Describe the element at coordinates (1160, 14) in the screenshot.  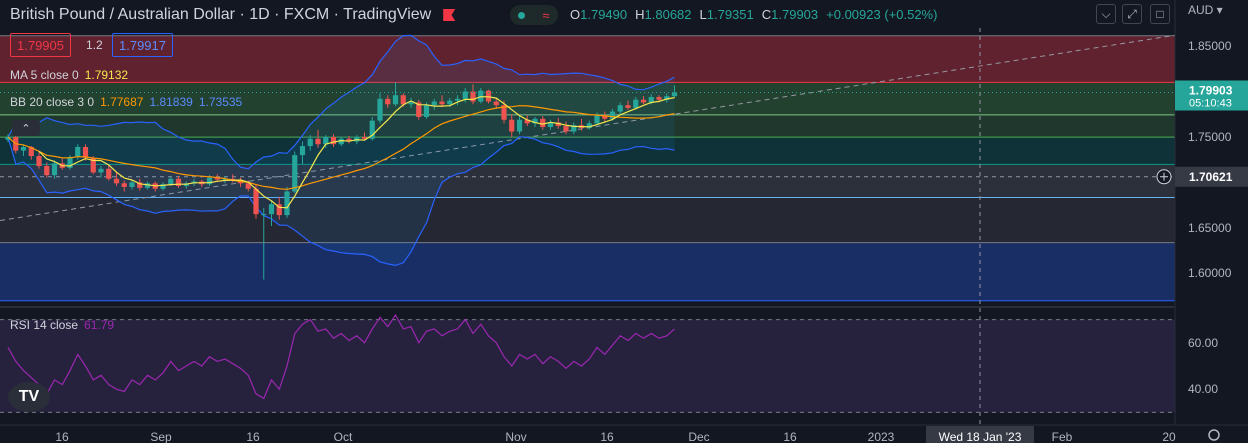
I see `fullscreen-icon: □` at that location.